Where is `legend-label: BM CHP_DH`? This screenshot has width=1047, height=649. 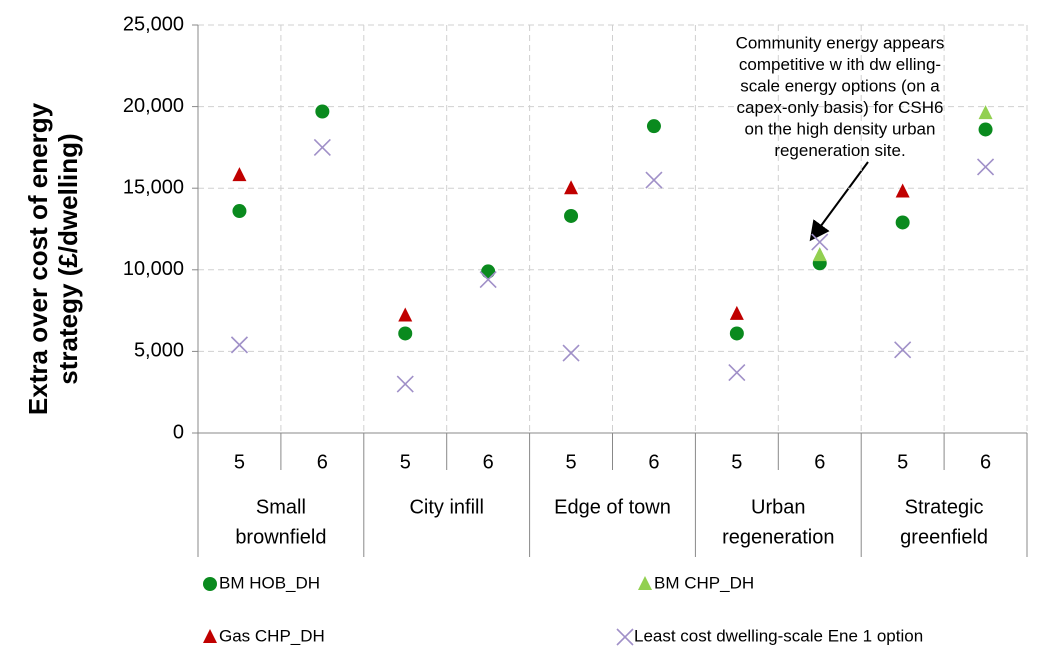 legend-label: BM CHP_DH is located at coordinates (704, 582).